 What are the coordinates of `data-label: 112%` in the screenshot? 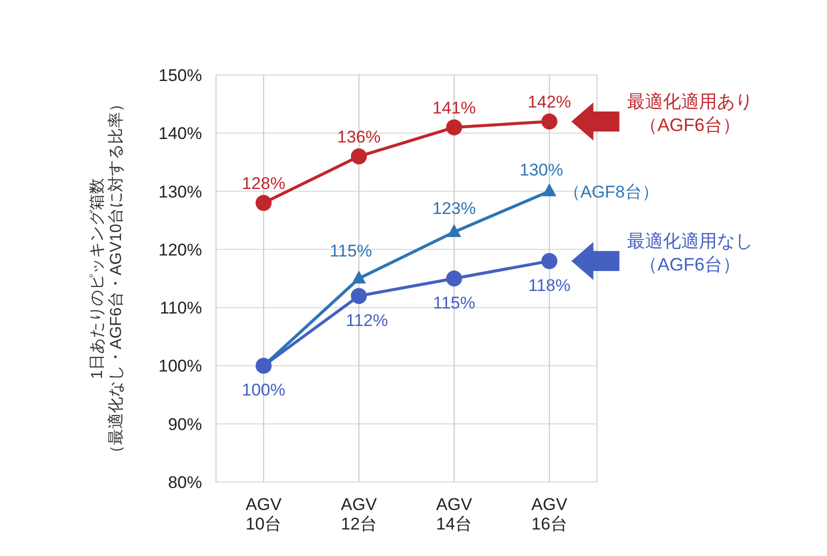 It's located at (367, 320).